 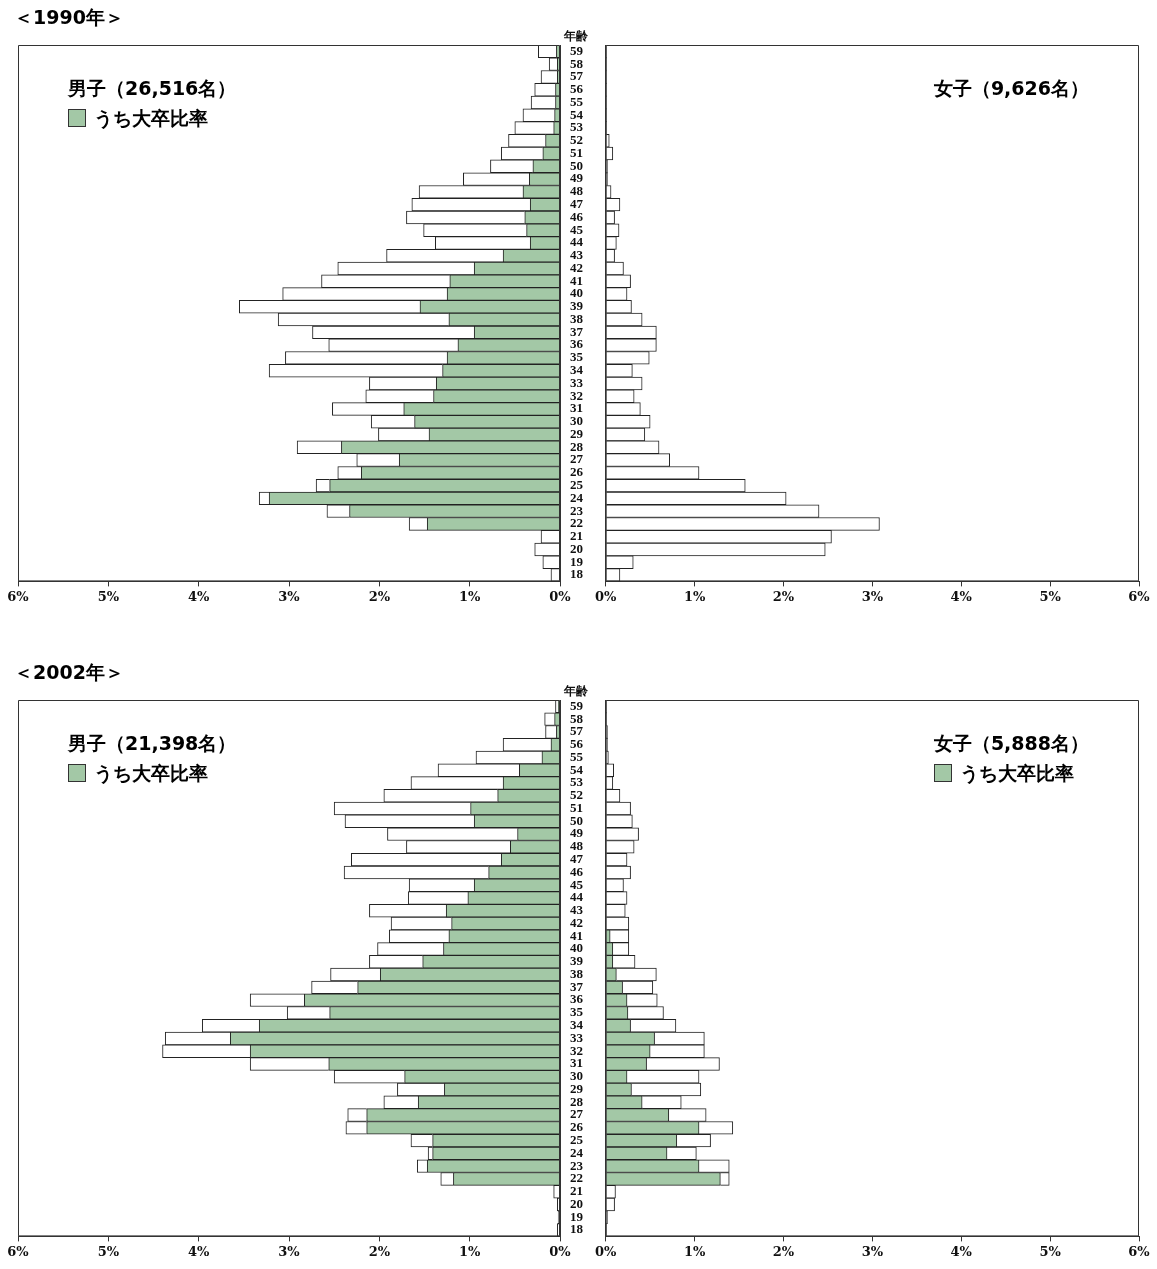 I want to click on legend-title: 男子（21,398名）, so click(x=152, y=743).